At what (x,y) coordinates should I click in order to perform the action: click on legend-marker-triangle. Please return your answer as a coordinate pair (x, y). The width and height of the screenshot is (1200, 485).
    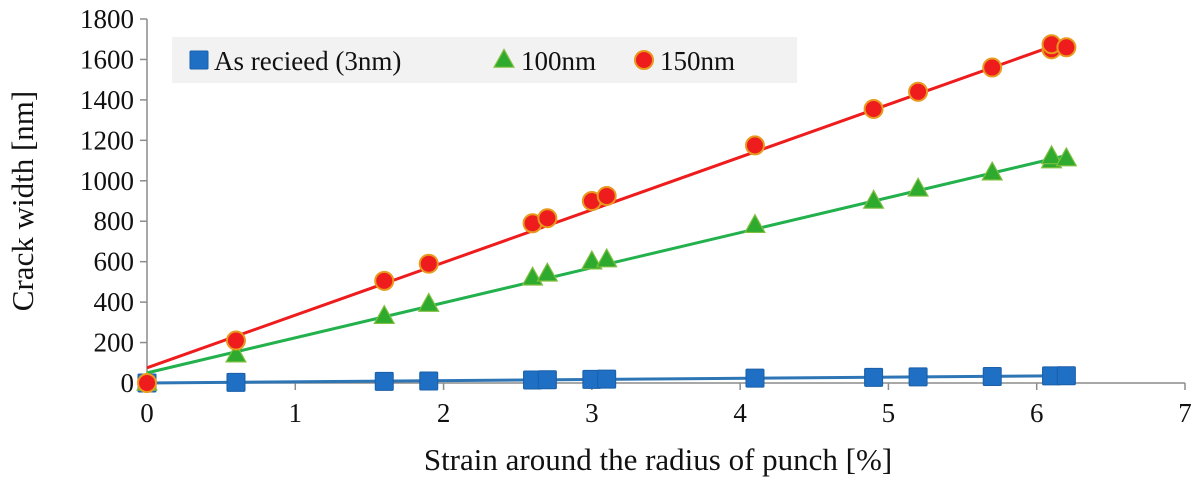
    Looking at the image, I should click on (504, 58).